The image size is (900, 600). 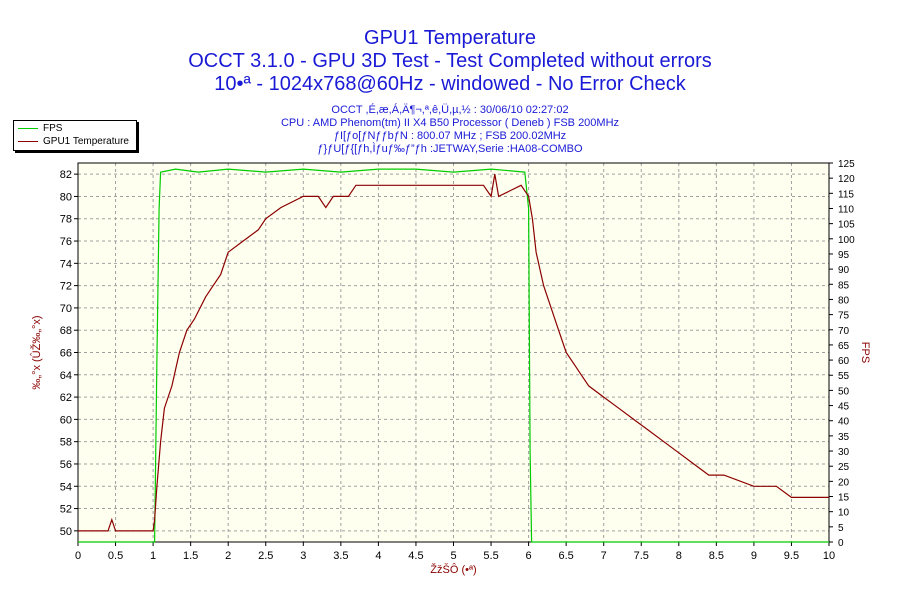 What do you see at coordinates (865, 352) in the screenshot?
I see `y-axis-label-right: FPS` at bounding box center [865, 352].